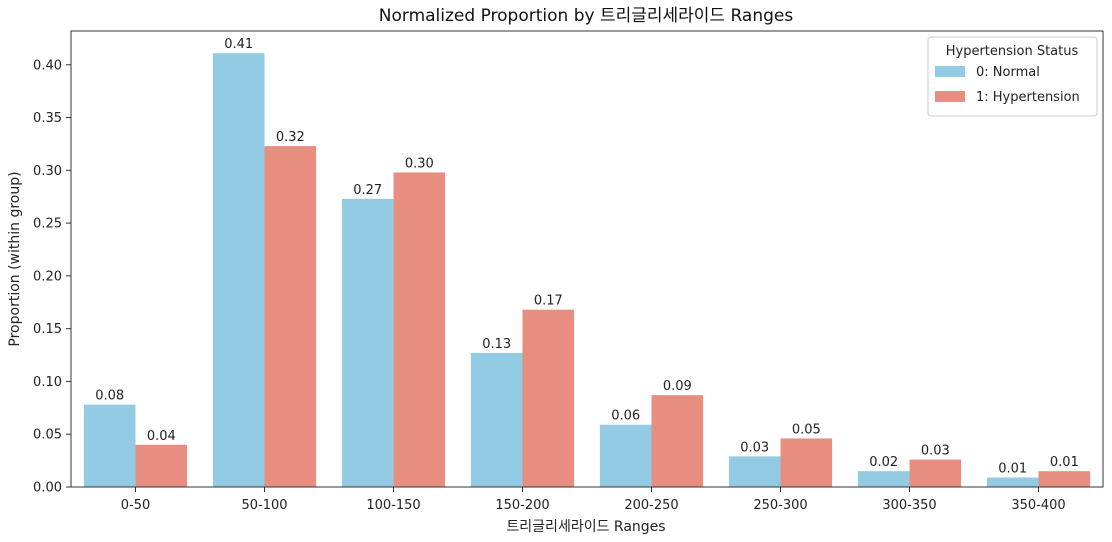 This screenshot has height=542, width=1112. What do you see at coordinates (109, 396) in the screenshot?
I see `bar-label-0-normal-0-50: 0.08` at bounding box center [109, 396].